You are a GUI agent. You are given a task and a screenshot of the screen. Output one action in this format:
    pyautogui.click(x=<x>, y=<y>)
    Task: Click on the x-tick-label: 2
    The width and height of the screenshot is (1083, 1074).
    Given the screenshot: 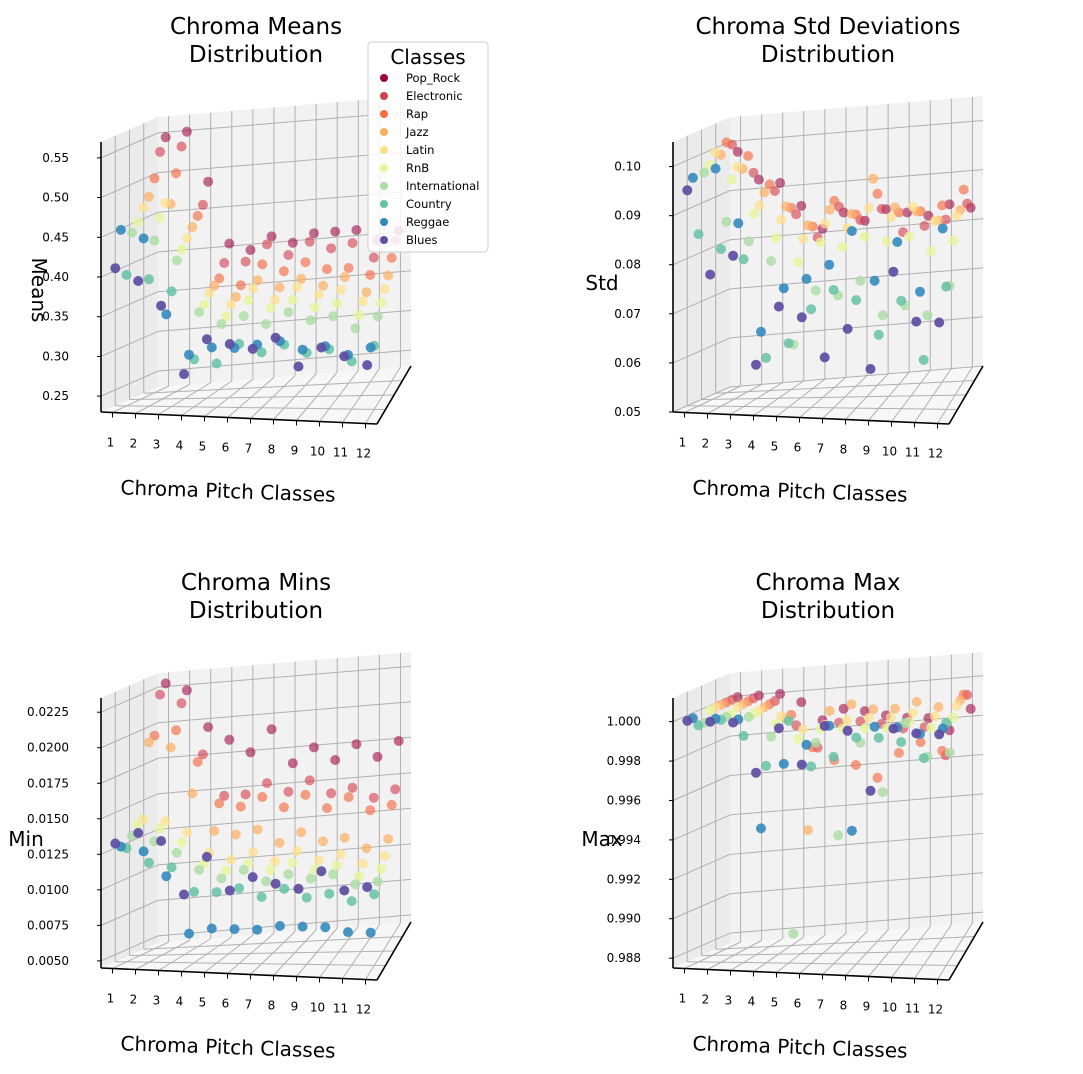 What is the action you would take?
    pyautogui.click(x=134, y=444)
    